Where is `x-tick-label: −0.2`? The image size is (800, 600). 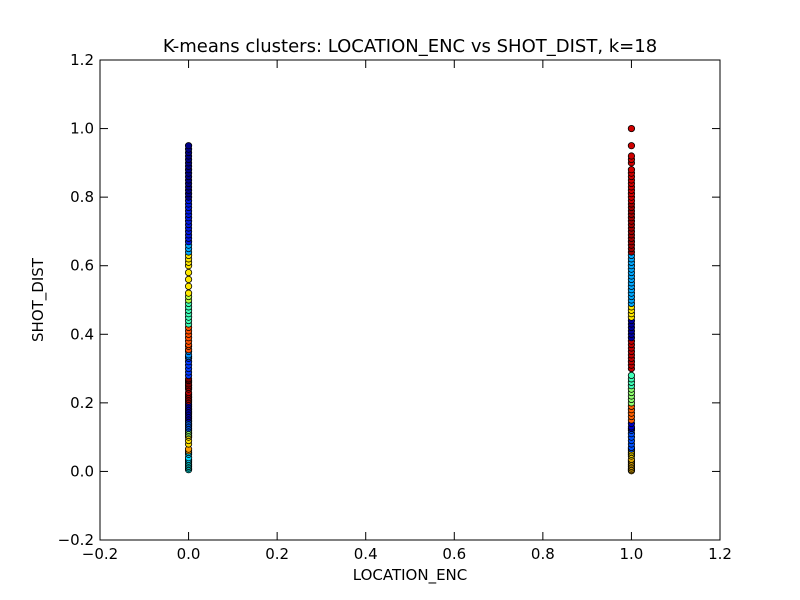 x-tick-label: −0.2 is located at coordinates (100, 554).